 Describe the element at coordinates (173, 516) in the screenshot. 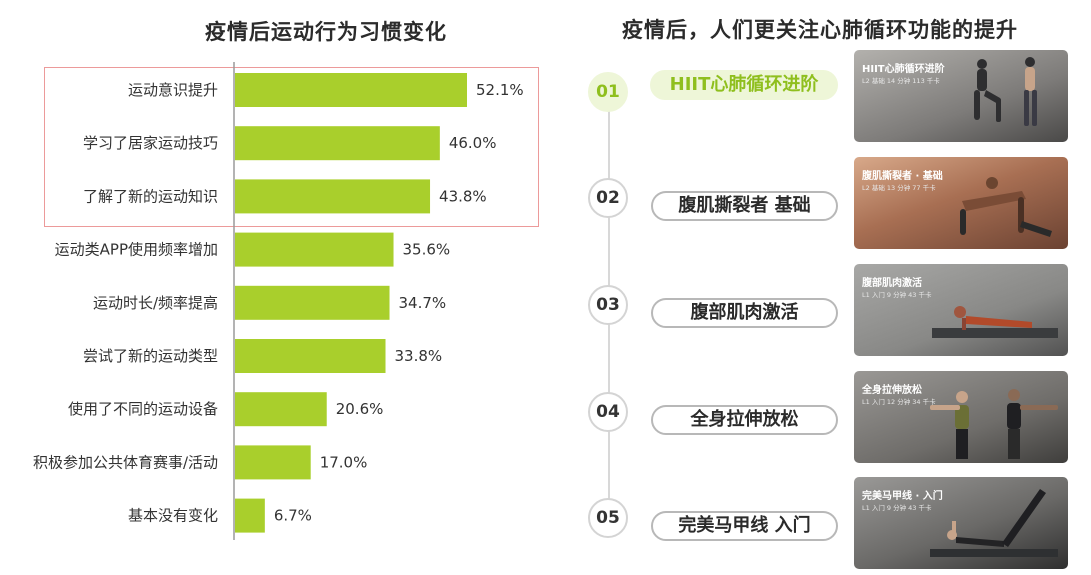

I see `category-label: 基本没有变化` at that location.